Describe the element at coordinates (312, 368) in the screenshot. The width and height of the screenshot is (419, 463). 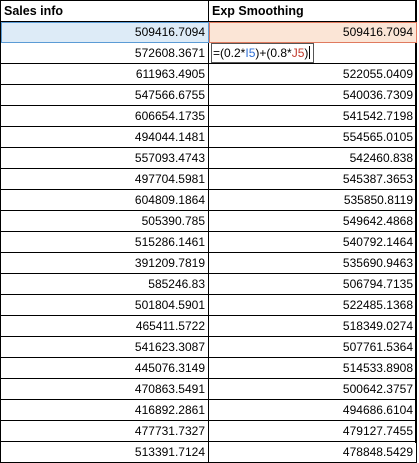
I see `smoothing-cell: 514533.8908` at that location.